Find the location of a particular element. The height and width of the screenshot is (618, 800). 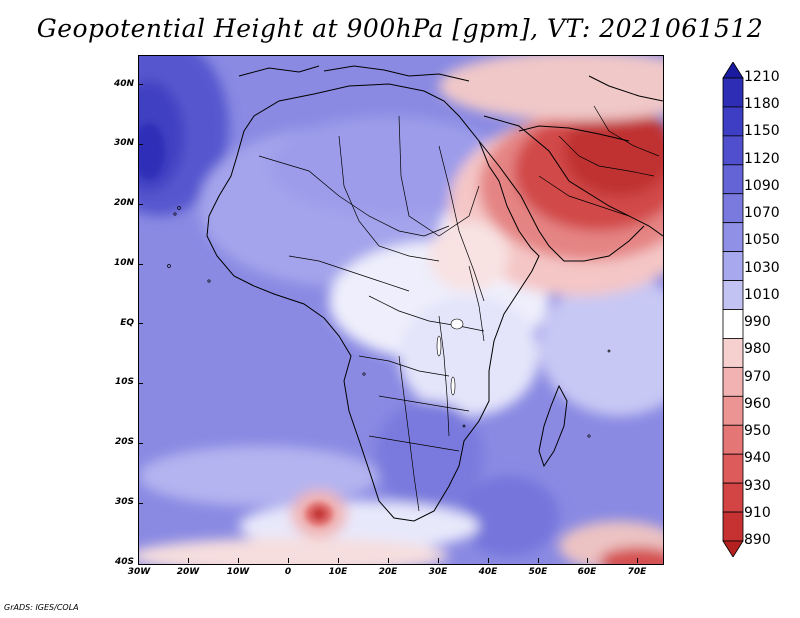

colorbar-label: 1030 is located at coordinates (762, 267).